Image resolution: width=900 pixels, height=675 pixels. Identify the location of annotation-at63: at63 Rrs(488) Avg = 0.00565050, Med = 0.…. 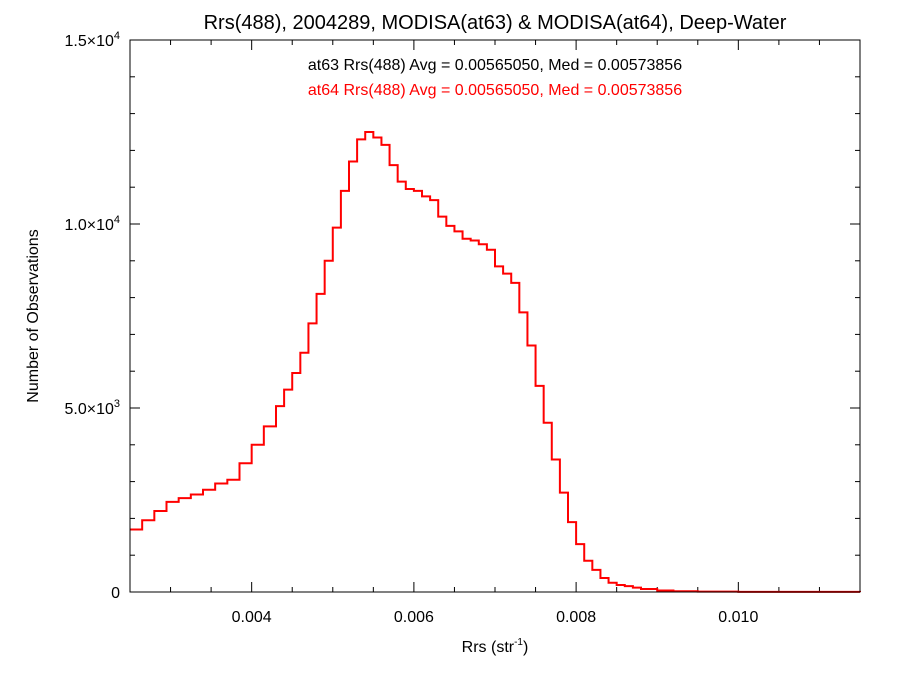
(495, 65).